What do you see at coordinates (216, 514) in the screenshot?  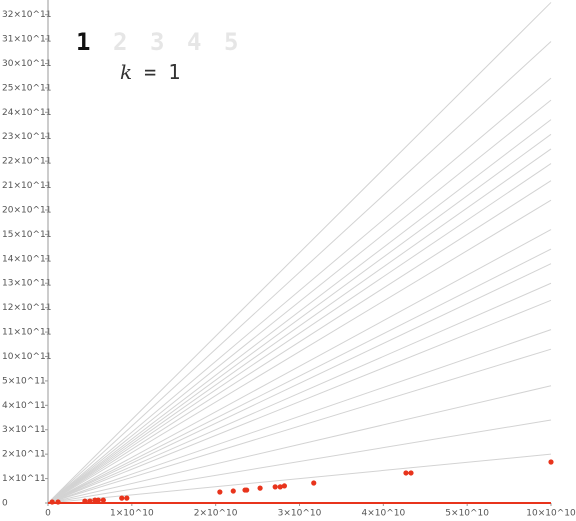 I see `x-tick-label: 2×10^10` at bounding box center [216, 514].